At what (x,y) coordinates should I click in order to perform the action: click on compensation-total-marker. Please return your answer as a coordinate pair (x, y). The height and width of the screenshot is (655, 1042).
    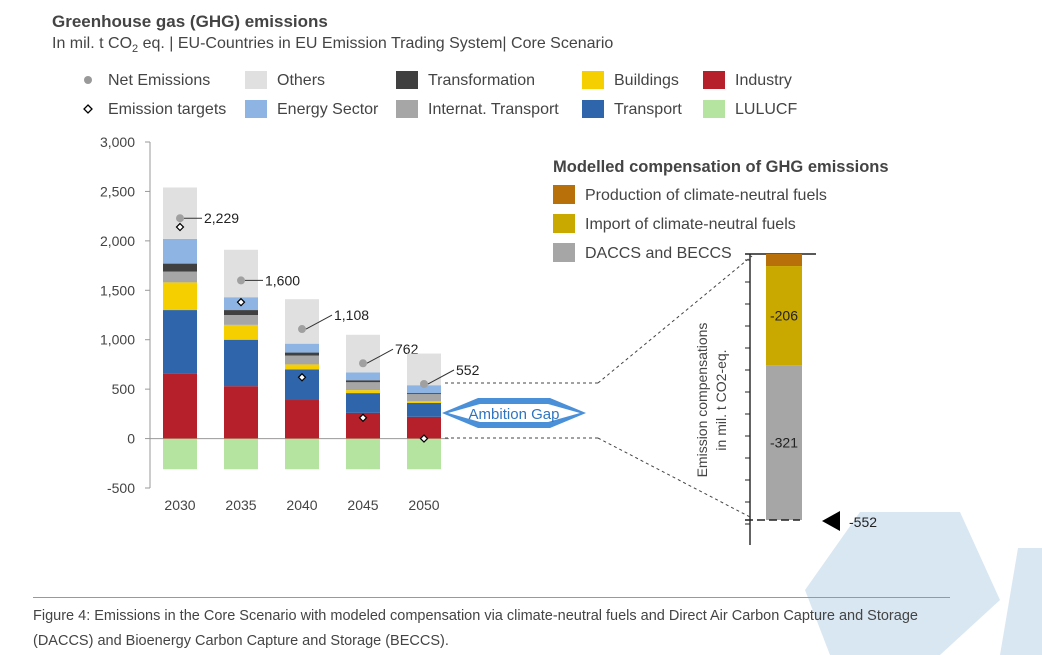
    Looking at the image, I should click on (831, 521).